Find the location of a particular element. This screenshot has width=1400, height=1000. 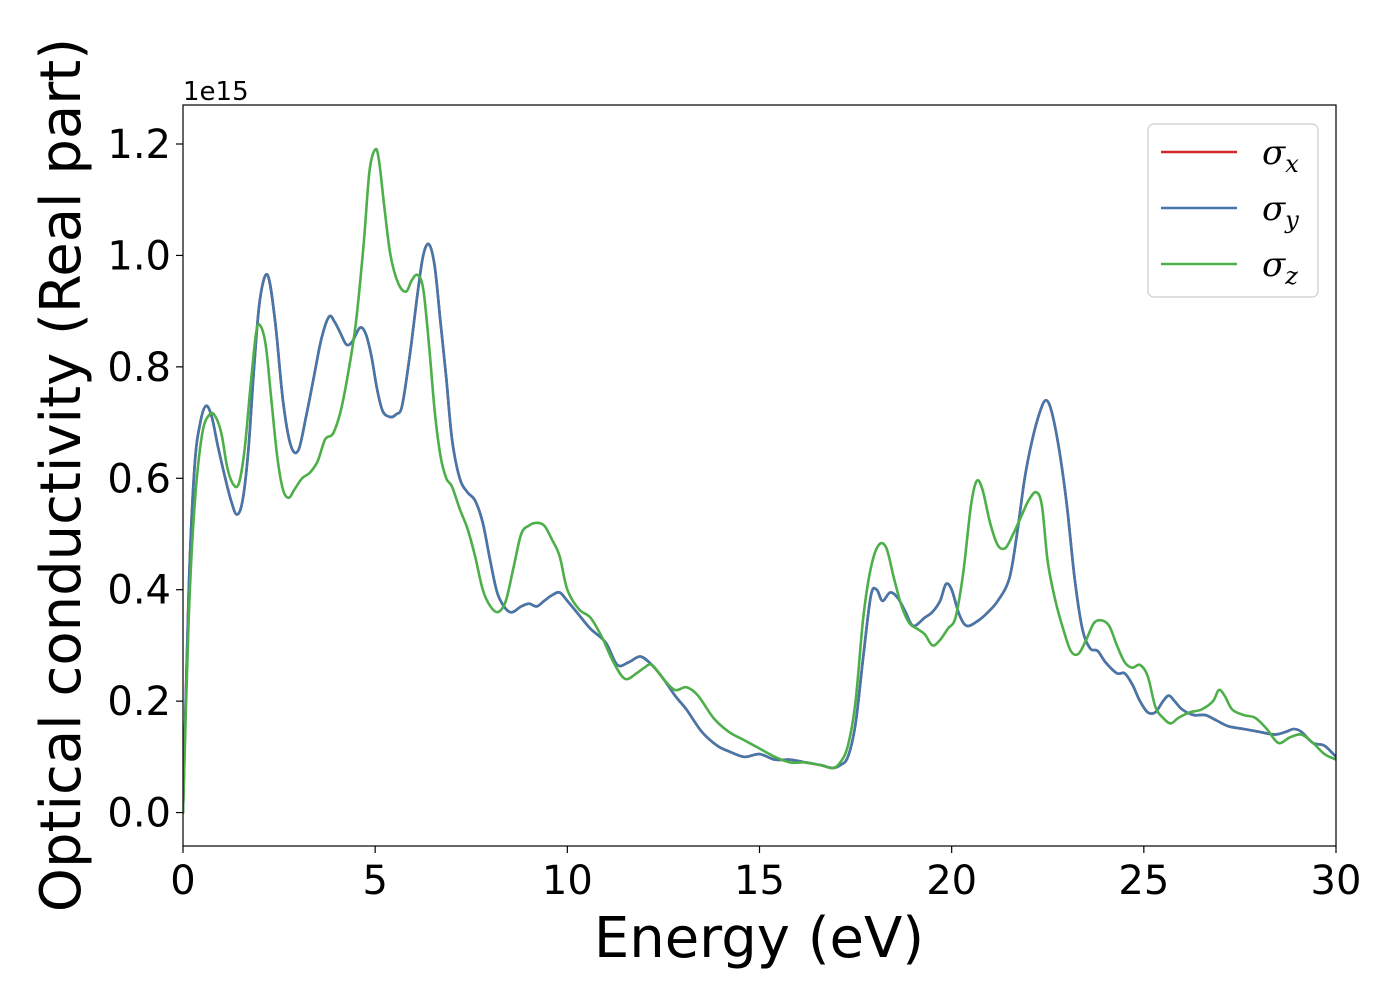

x-tick-label: 30 is located at coordinates (1336, 881).